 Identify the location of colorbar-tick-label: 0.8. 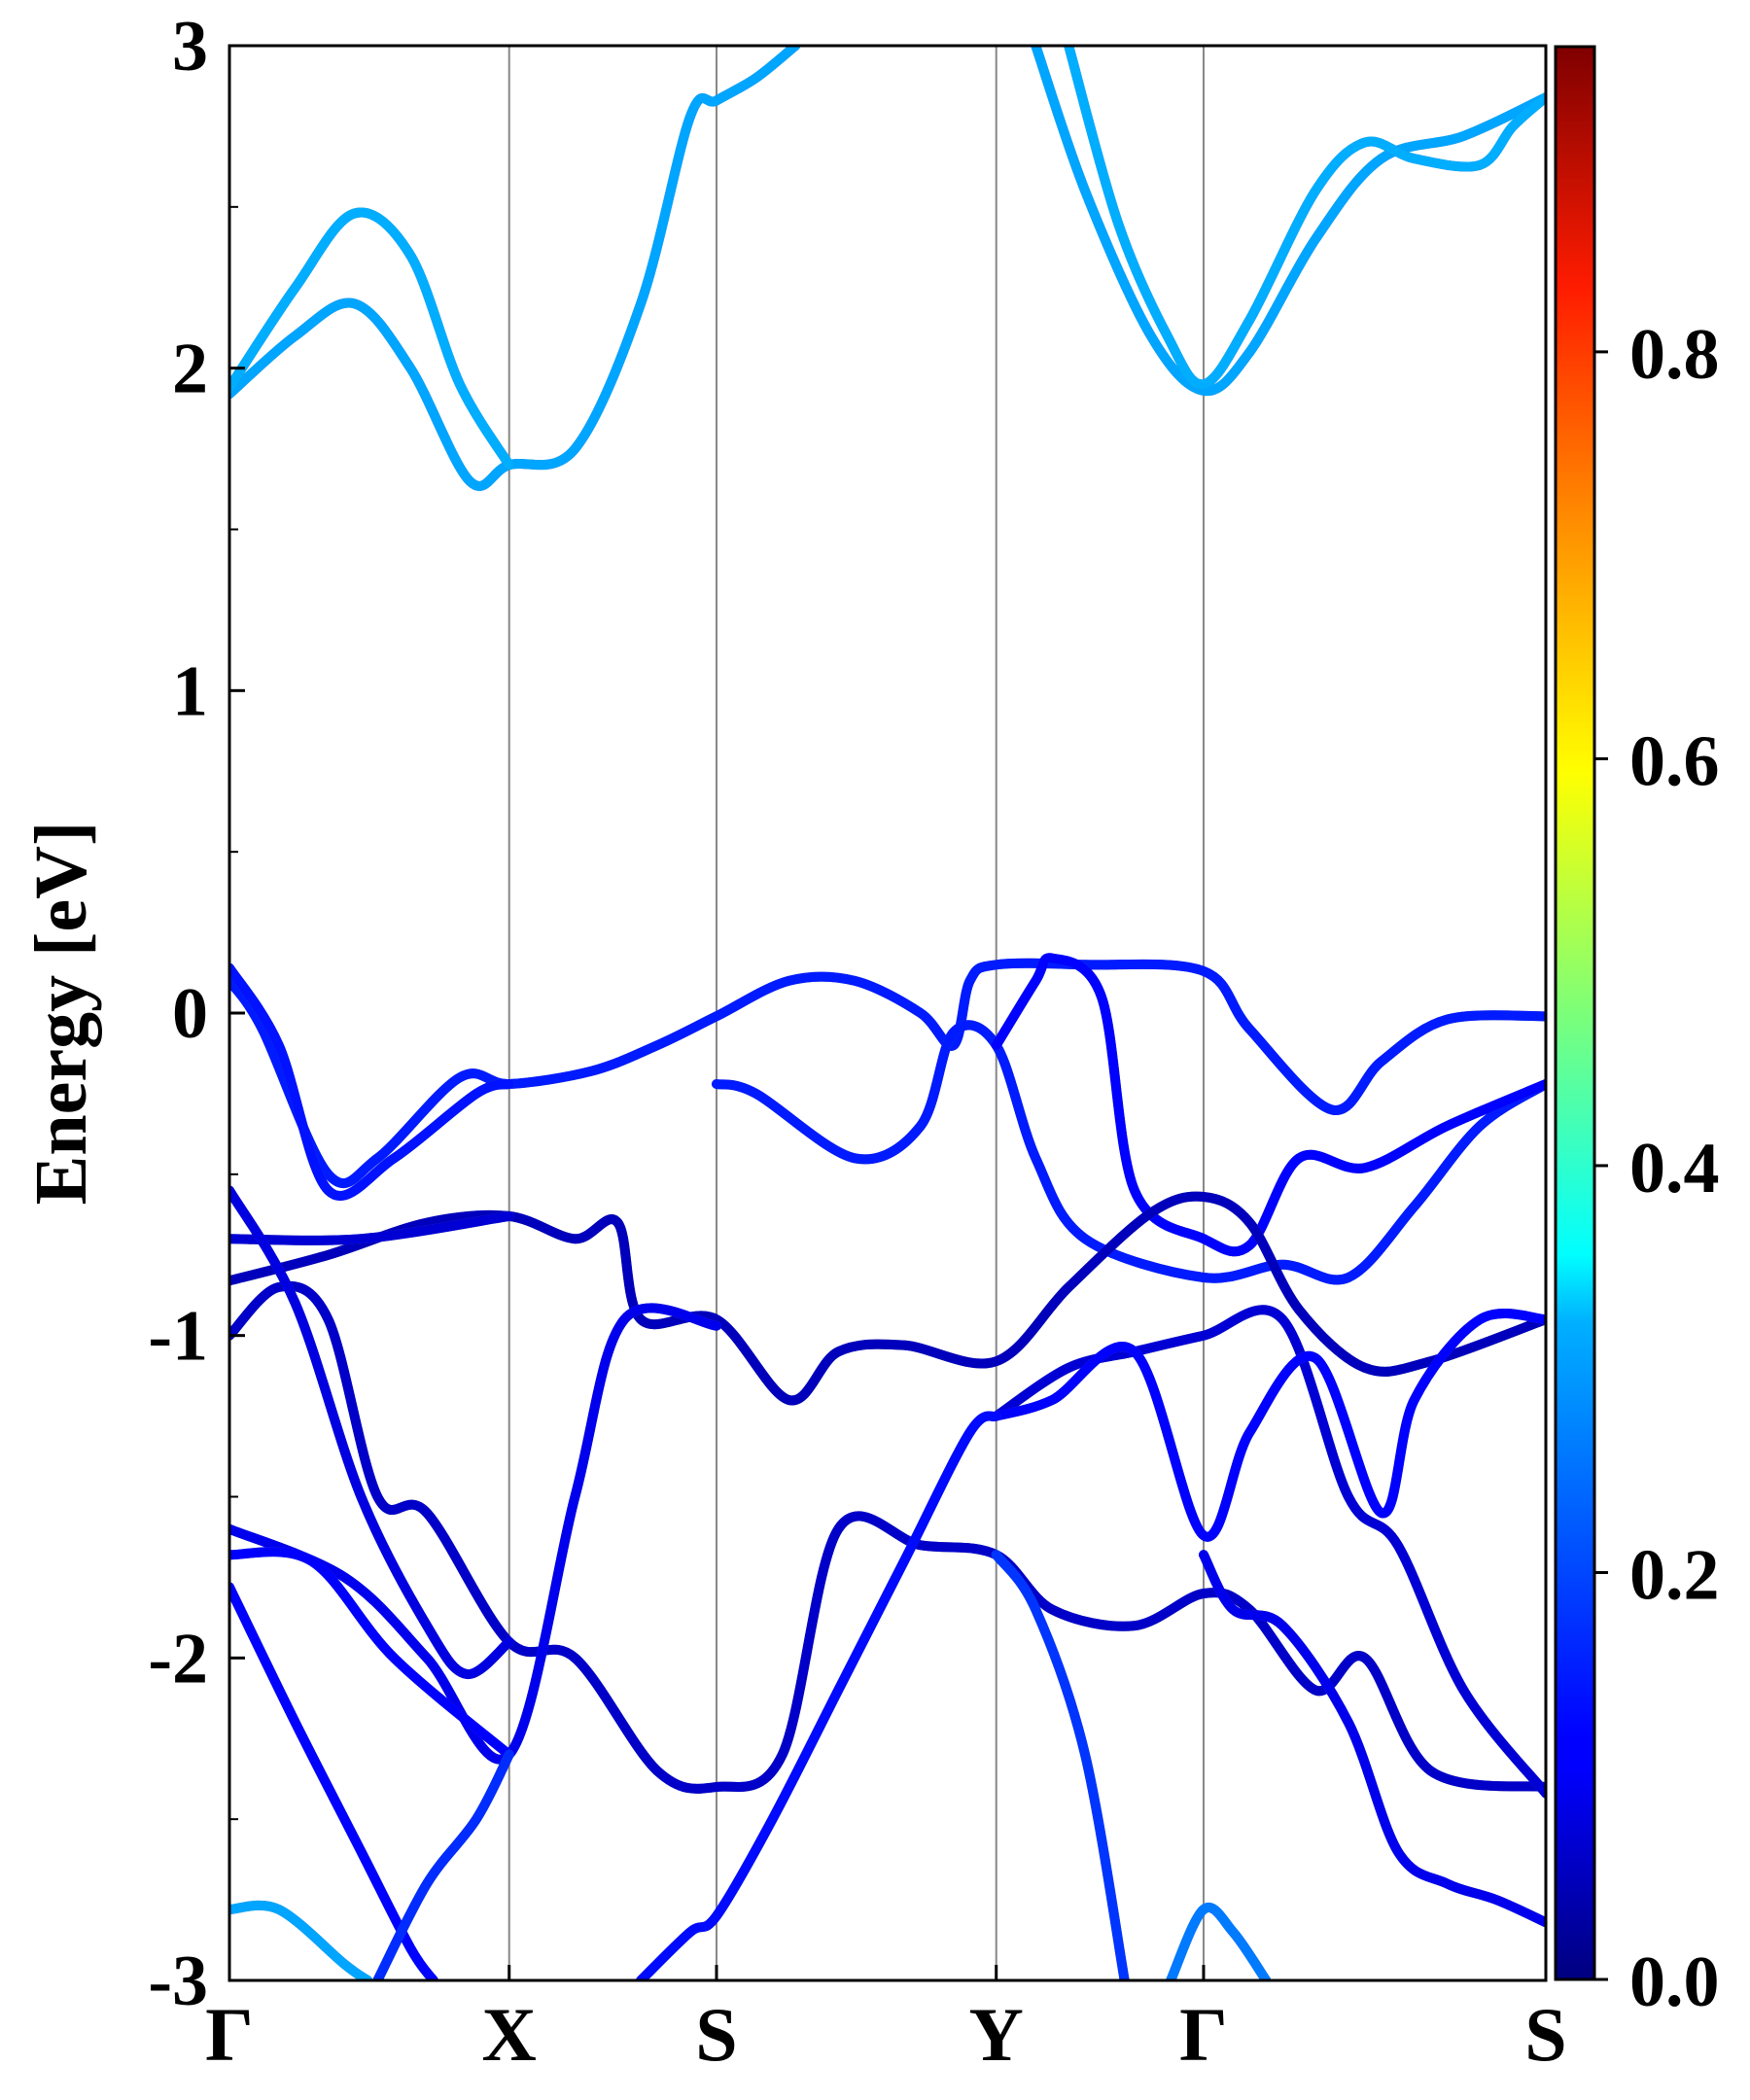
(1674, 355).